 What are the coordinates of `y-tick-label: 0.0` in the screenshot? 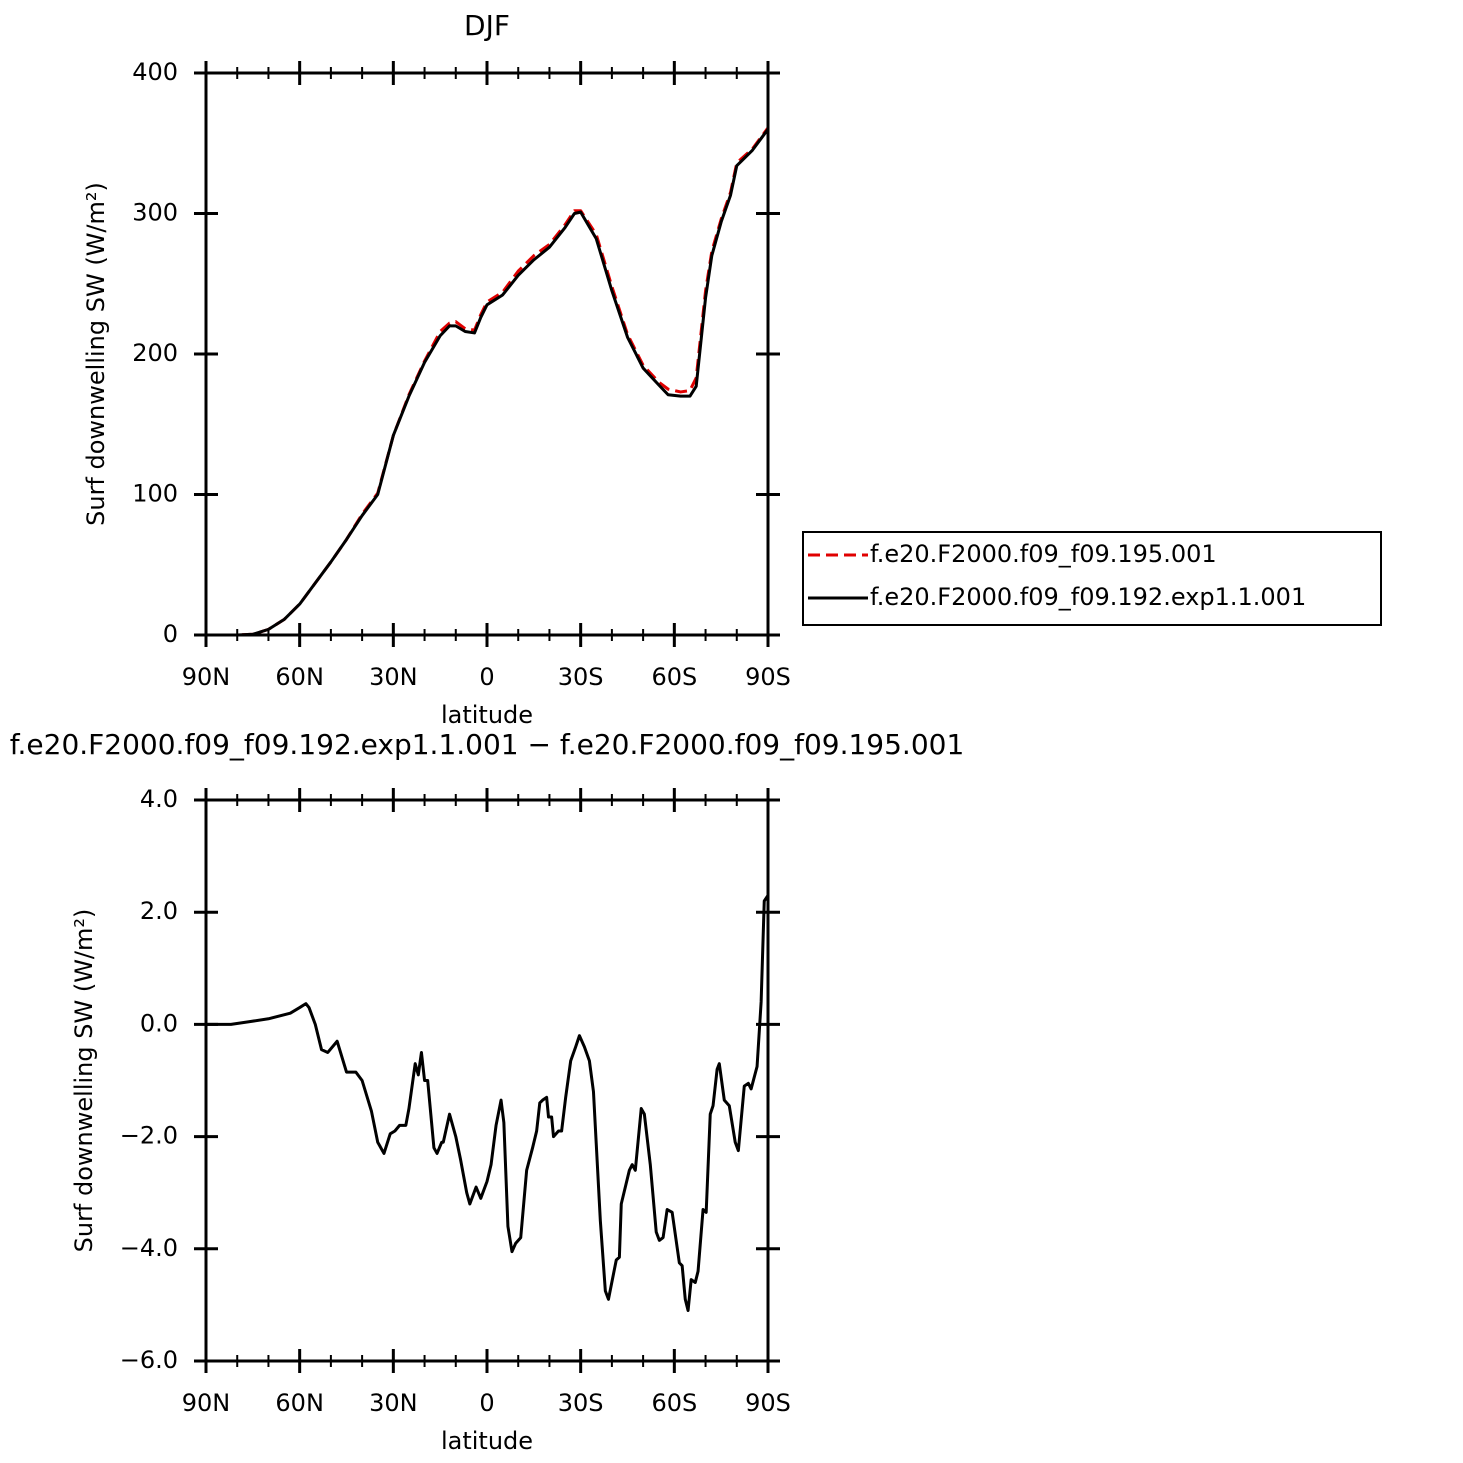 It's located at (159, 1023).